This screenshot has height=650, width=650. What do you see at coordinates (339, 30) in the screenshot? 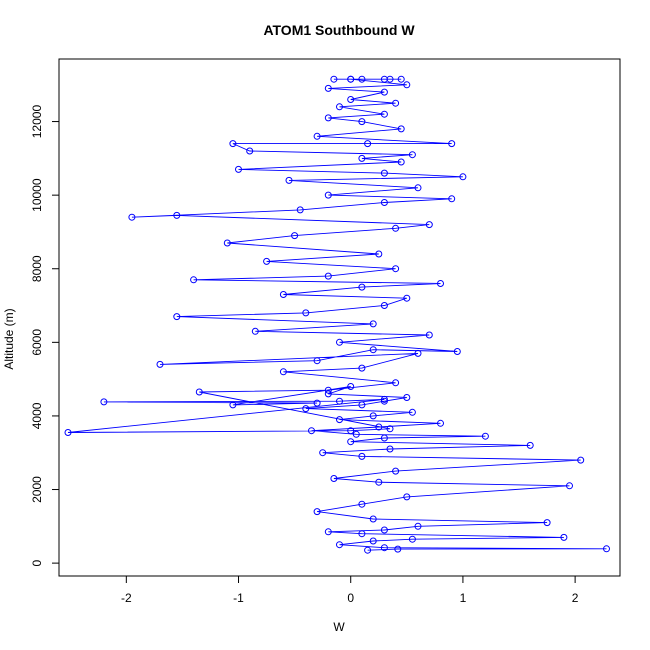
I see `chart-title: ATOM1 Southbound W` at bounding box center [339, 30].